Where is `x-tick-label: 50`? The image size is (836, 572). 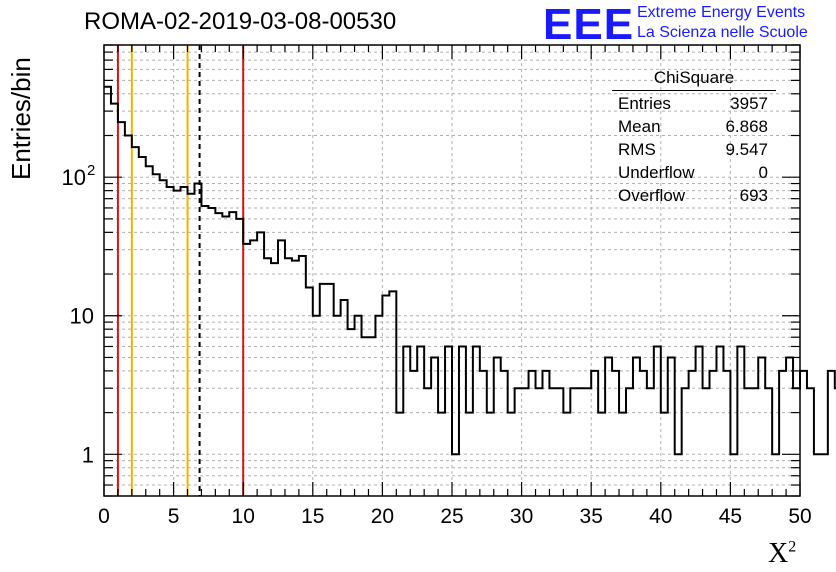 x-tick-label: 50 is located at coordinates (799, 516).